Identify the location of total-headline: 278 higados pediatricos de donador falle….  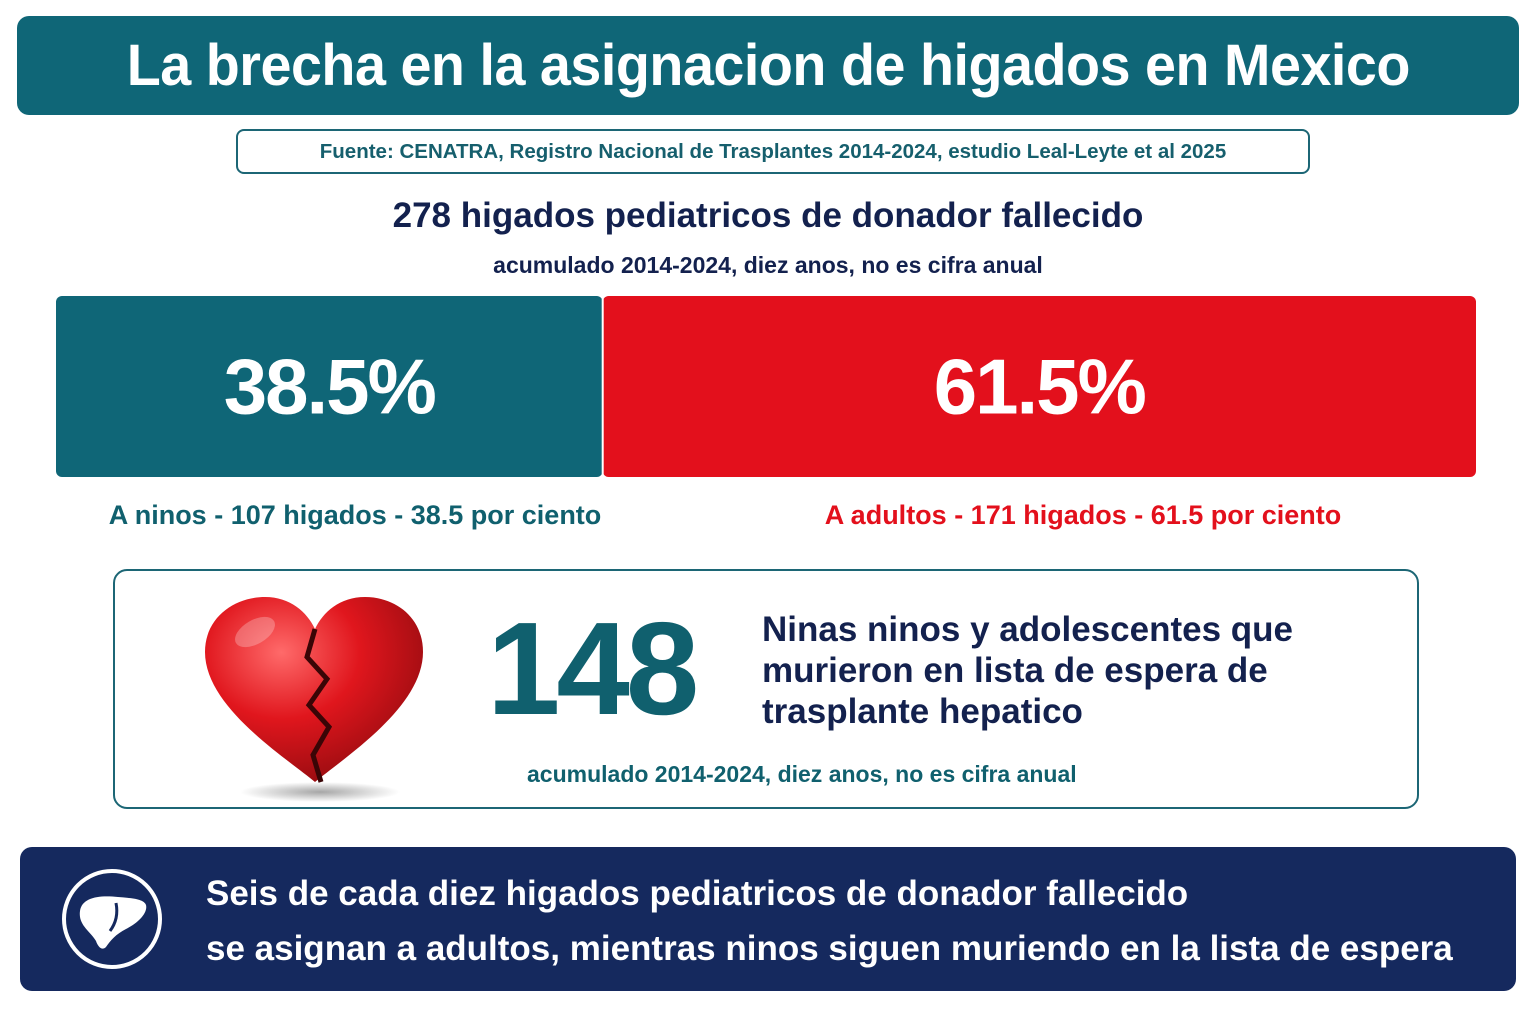
(768, 215).